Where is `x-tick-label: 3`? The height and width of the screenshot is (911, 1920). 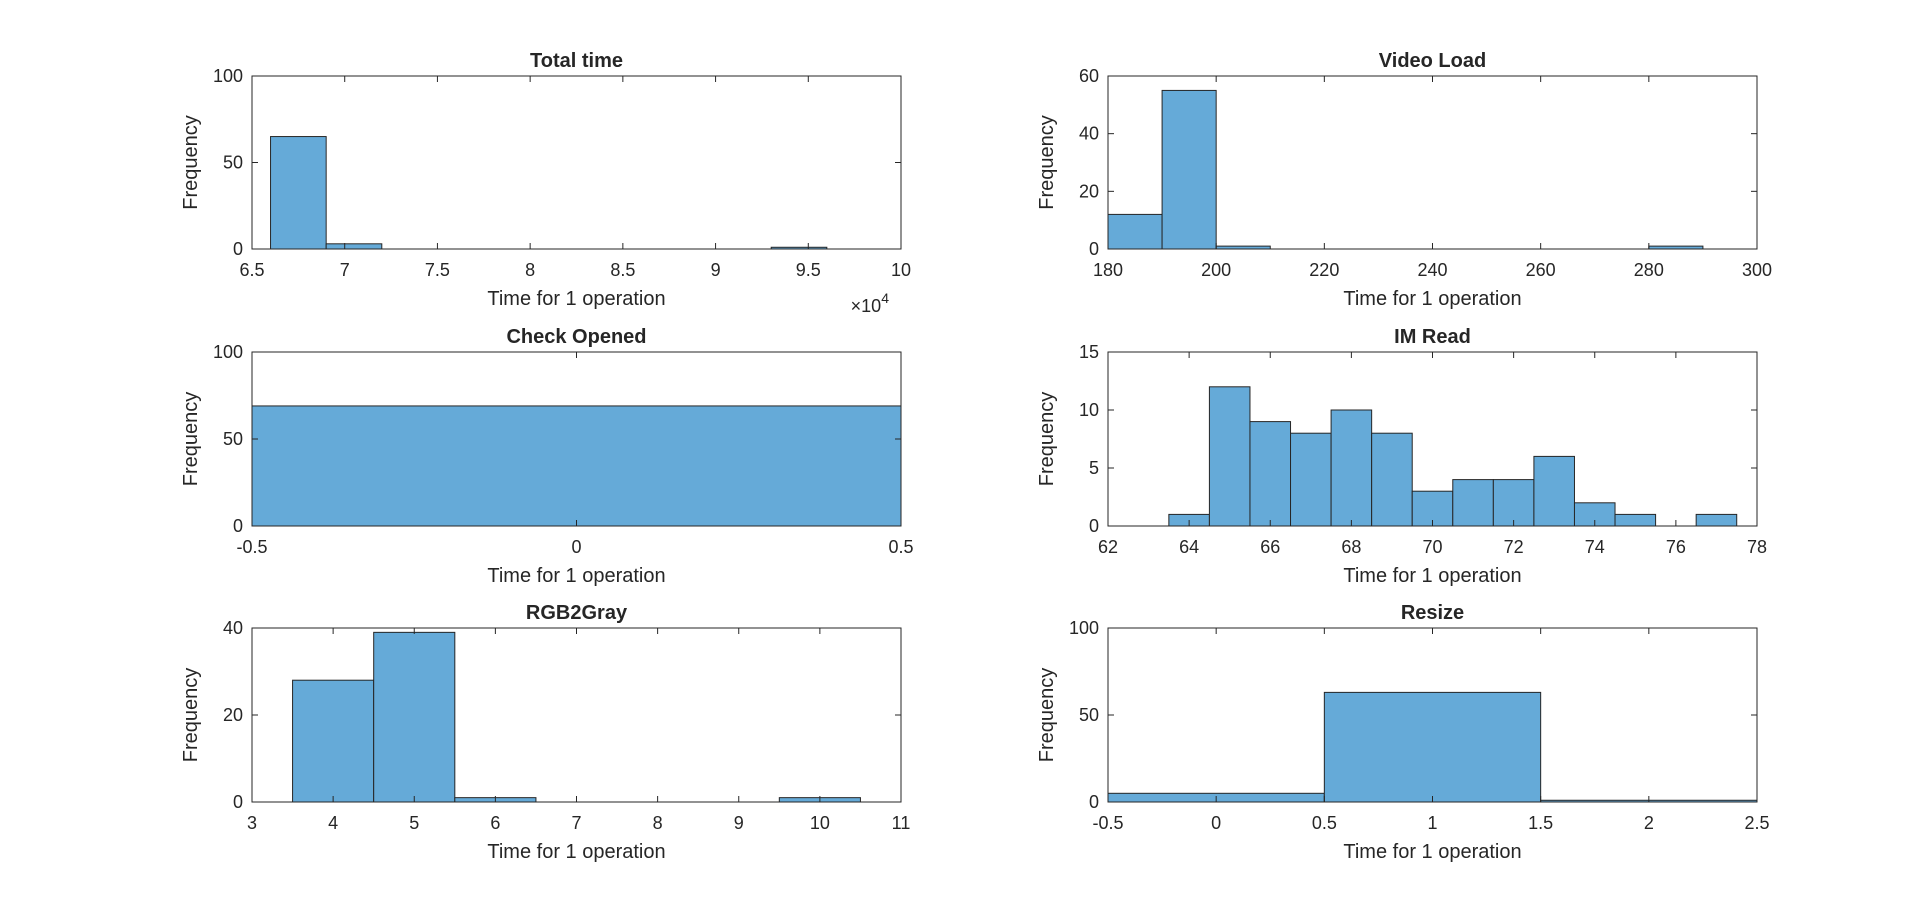
x-tick-label: 3 is located at coordinates (252, 823).